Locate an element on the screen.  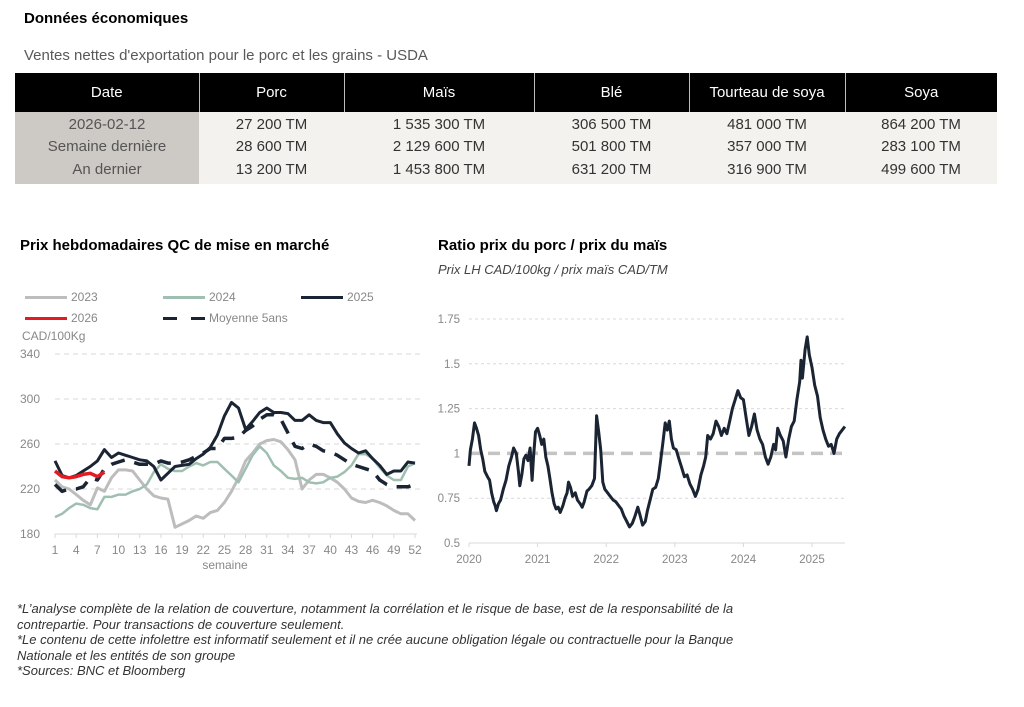
series-line-s2026 is located at coordinates (79, 474).